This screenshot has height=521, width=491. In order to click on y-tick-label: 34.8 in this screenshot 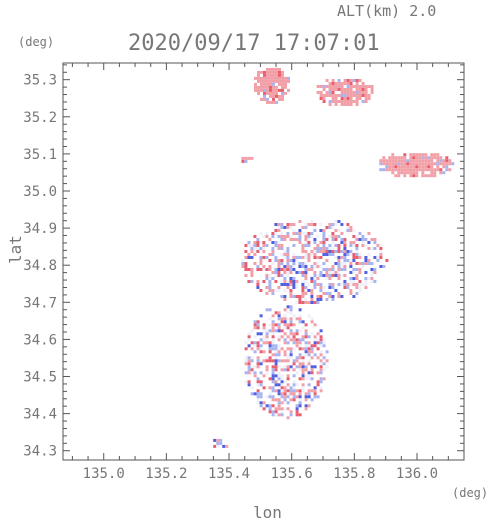, I will do `click(40, 266)`.